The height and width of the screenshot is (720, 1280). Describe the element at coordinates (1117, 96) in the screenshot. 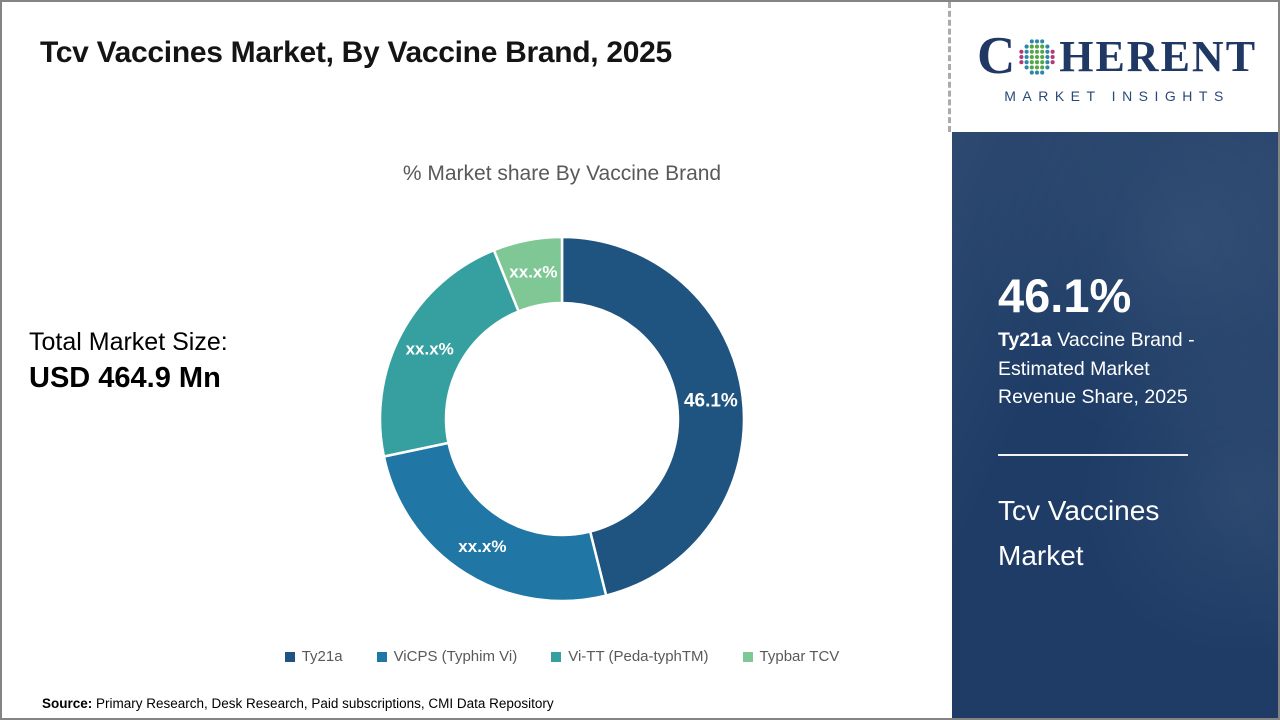

I see `logo-tagline: MARKET INSIGHTS` at that location.